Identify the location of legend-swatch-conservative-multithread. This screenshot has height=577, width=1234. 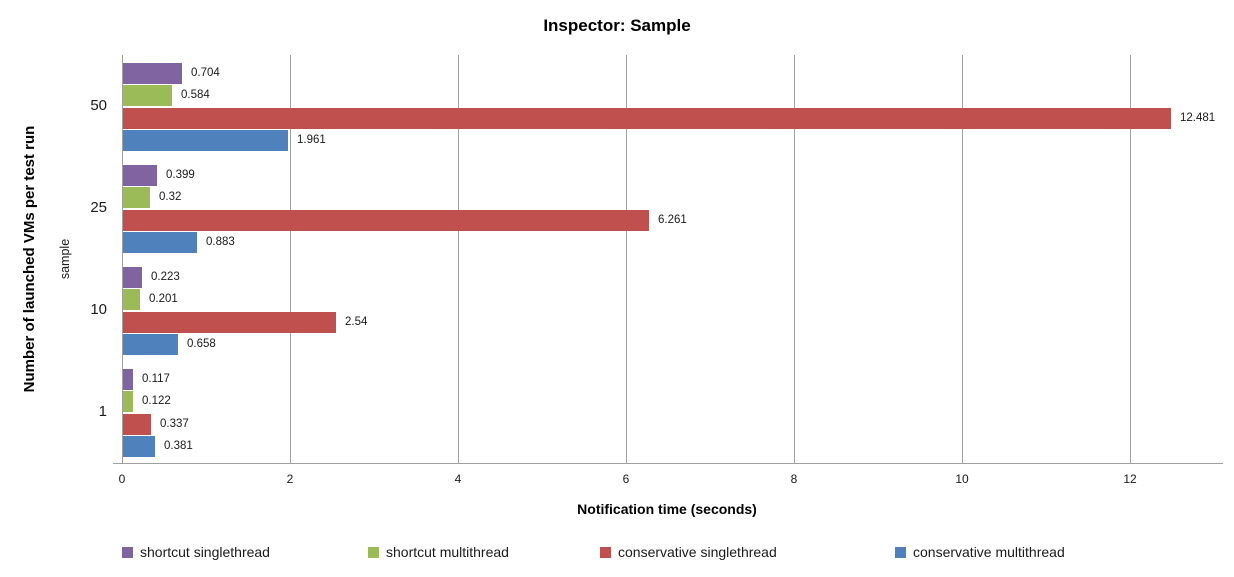
(900, 552).